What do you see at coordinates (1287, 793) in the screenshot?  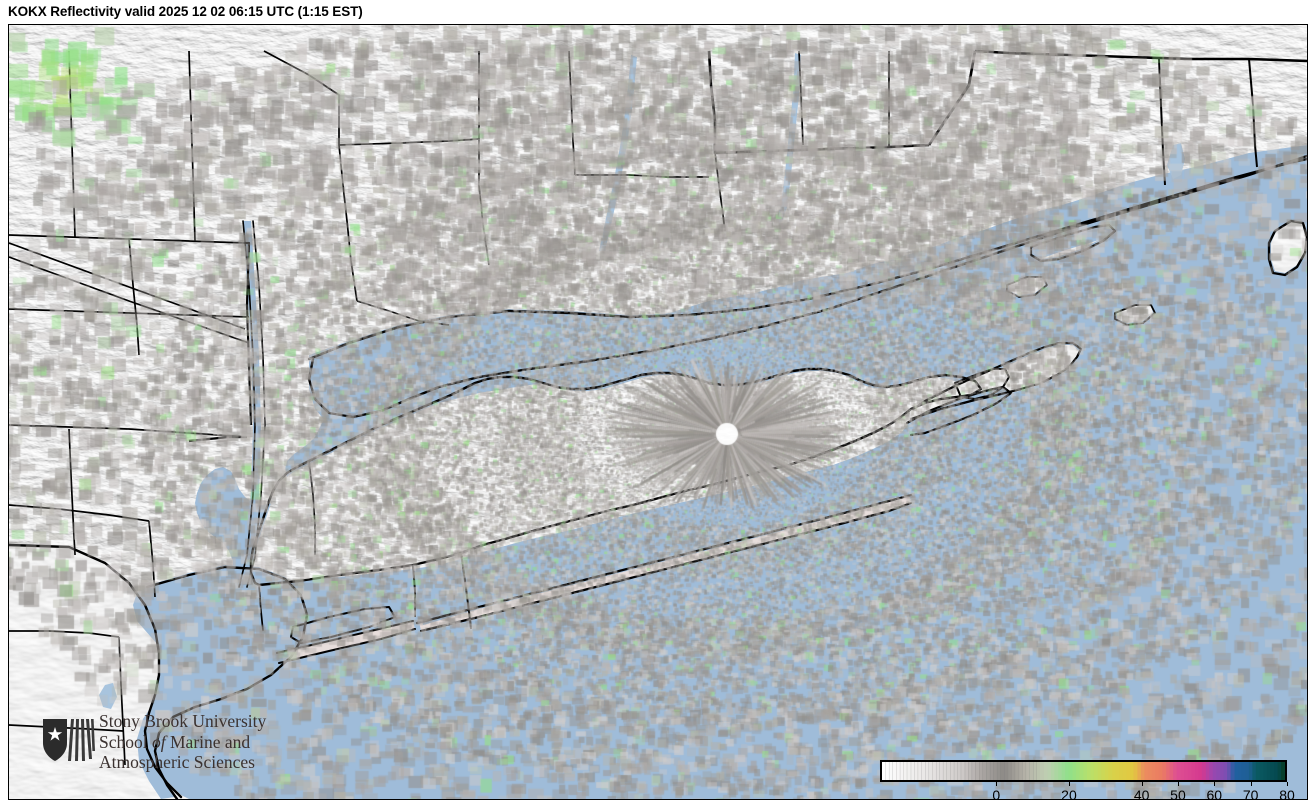 I see `colorbar-tick-label: 80` at bounding box center [1287, 793].